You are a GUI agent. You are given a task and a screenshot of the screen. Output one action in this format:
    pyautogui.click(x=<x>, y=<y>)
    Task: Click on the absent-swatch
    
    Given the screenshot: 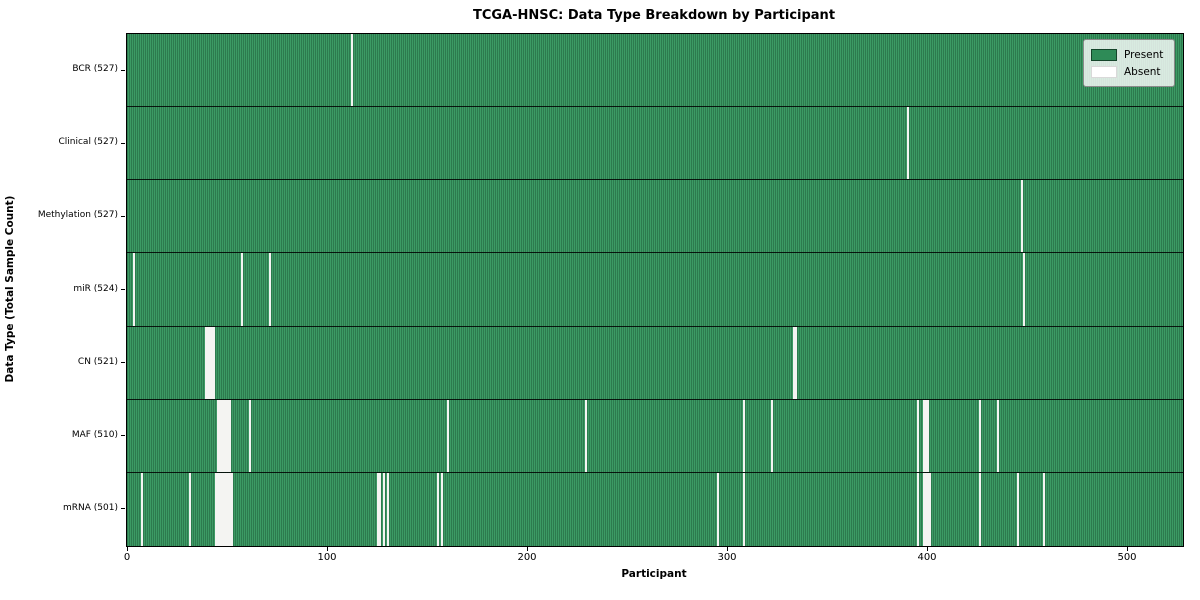 What is the action you would take?
    pyautogui.click(x=1104, y=71)
    